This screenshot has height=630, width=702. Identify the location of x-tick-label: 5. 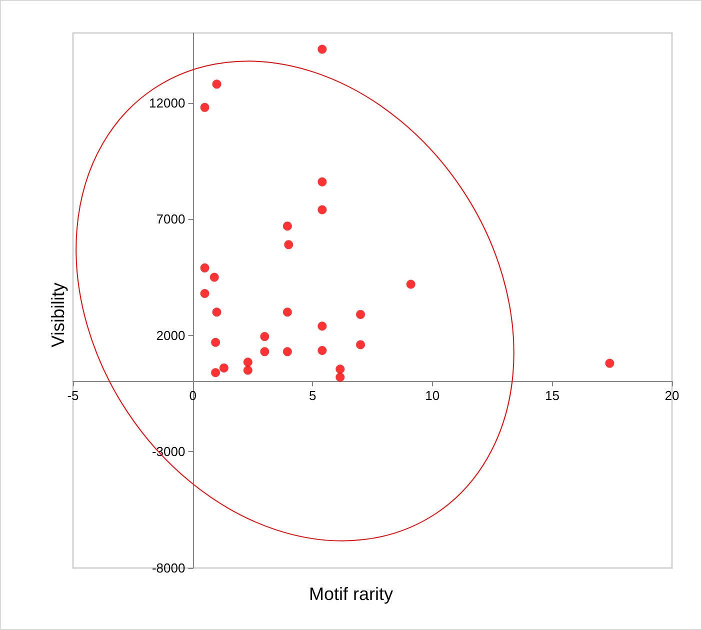
(312, 396).